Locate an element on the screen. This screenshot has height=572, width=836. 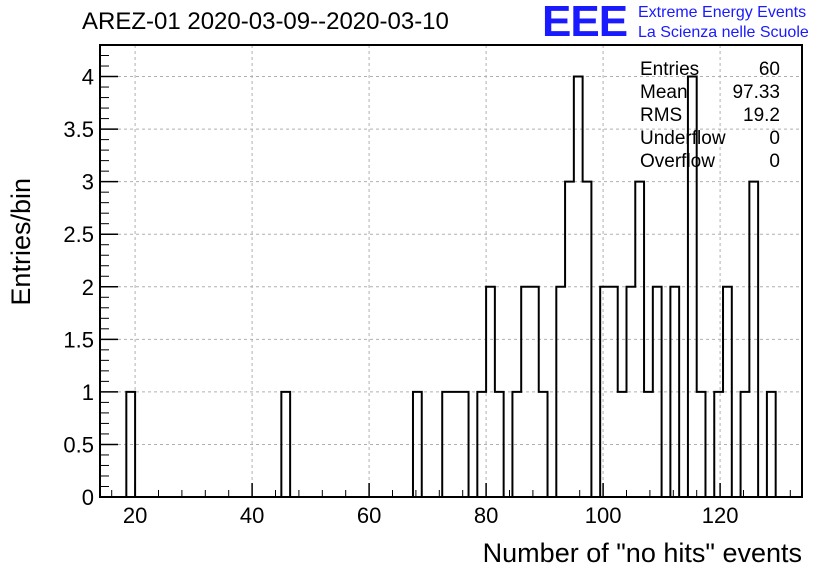
logo-line-1: Extreme Energy Events is located at coordinates (722, 12).